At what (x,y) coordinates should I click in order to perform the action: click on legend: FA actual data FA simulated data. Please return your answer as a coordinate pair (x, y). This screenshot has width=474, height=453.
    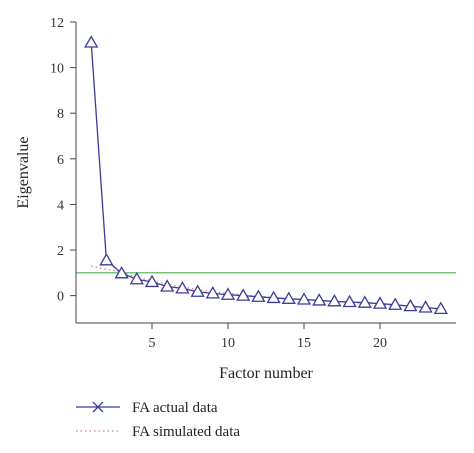
    Looking at the image, I should click on (158, 420).